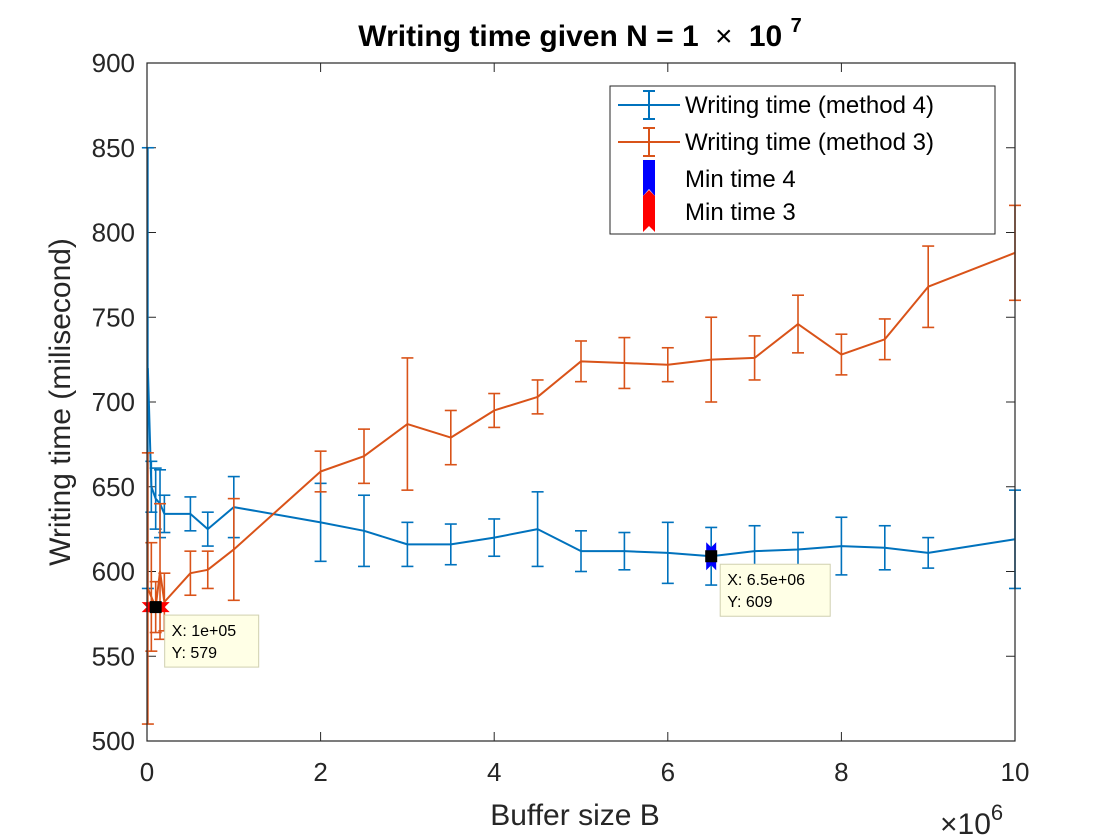 The height and width of the screenshot is (840, 1120). Describe the element at coordinates (740, 212) in the screenshot. I see `legend-label-min3: Min time 3` at that location.